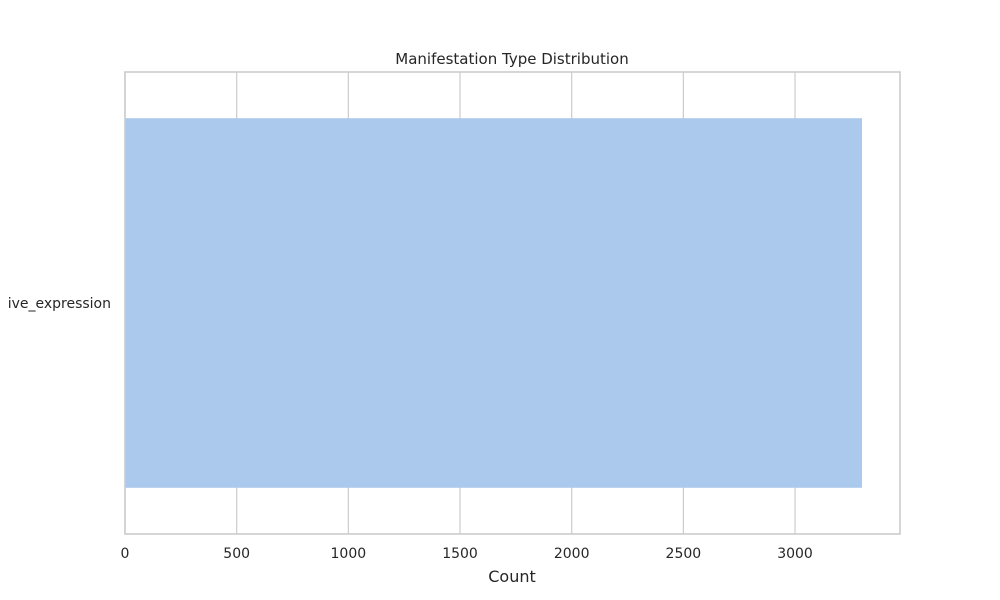  What do you see at coordinates (572, 554) in the screenshot?
I see `x-tick-label-4: 2000` at bounding box center [572, 554].